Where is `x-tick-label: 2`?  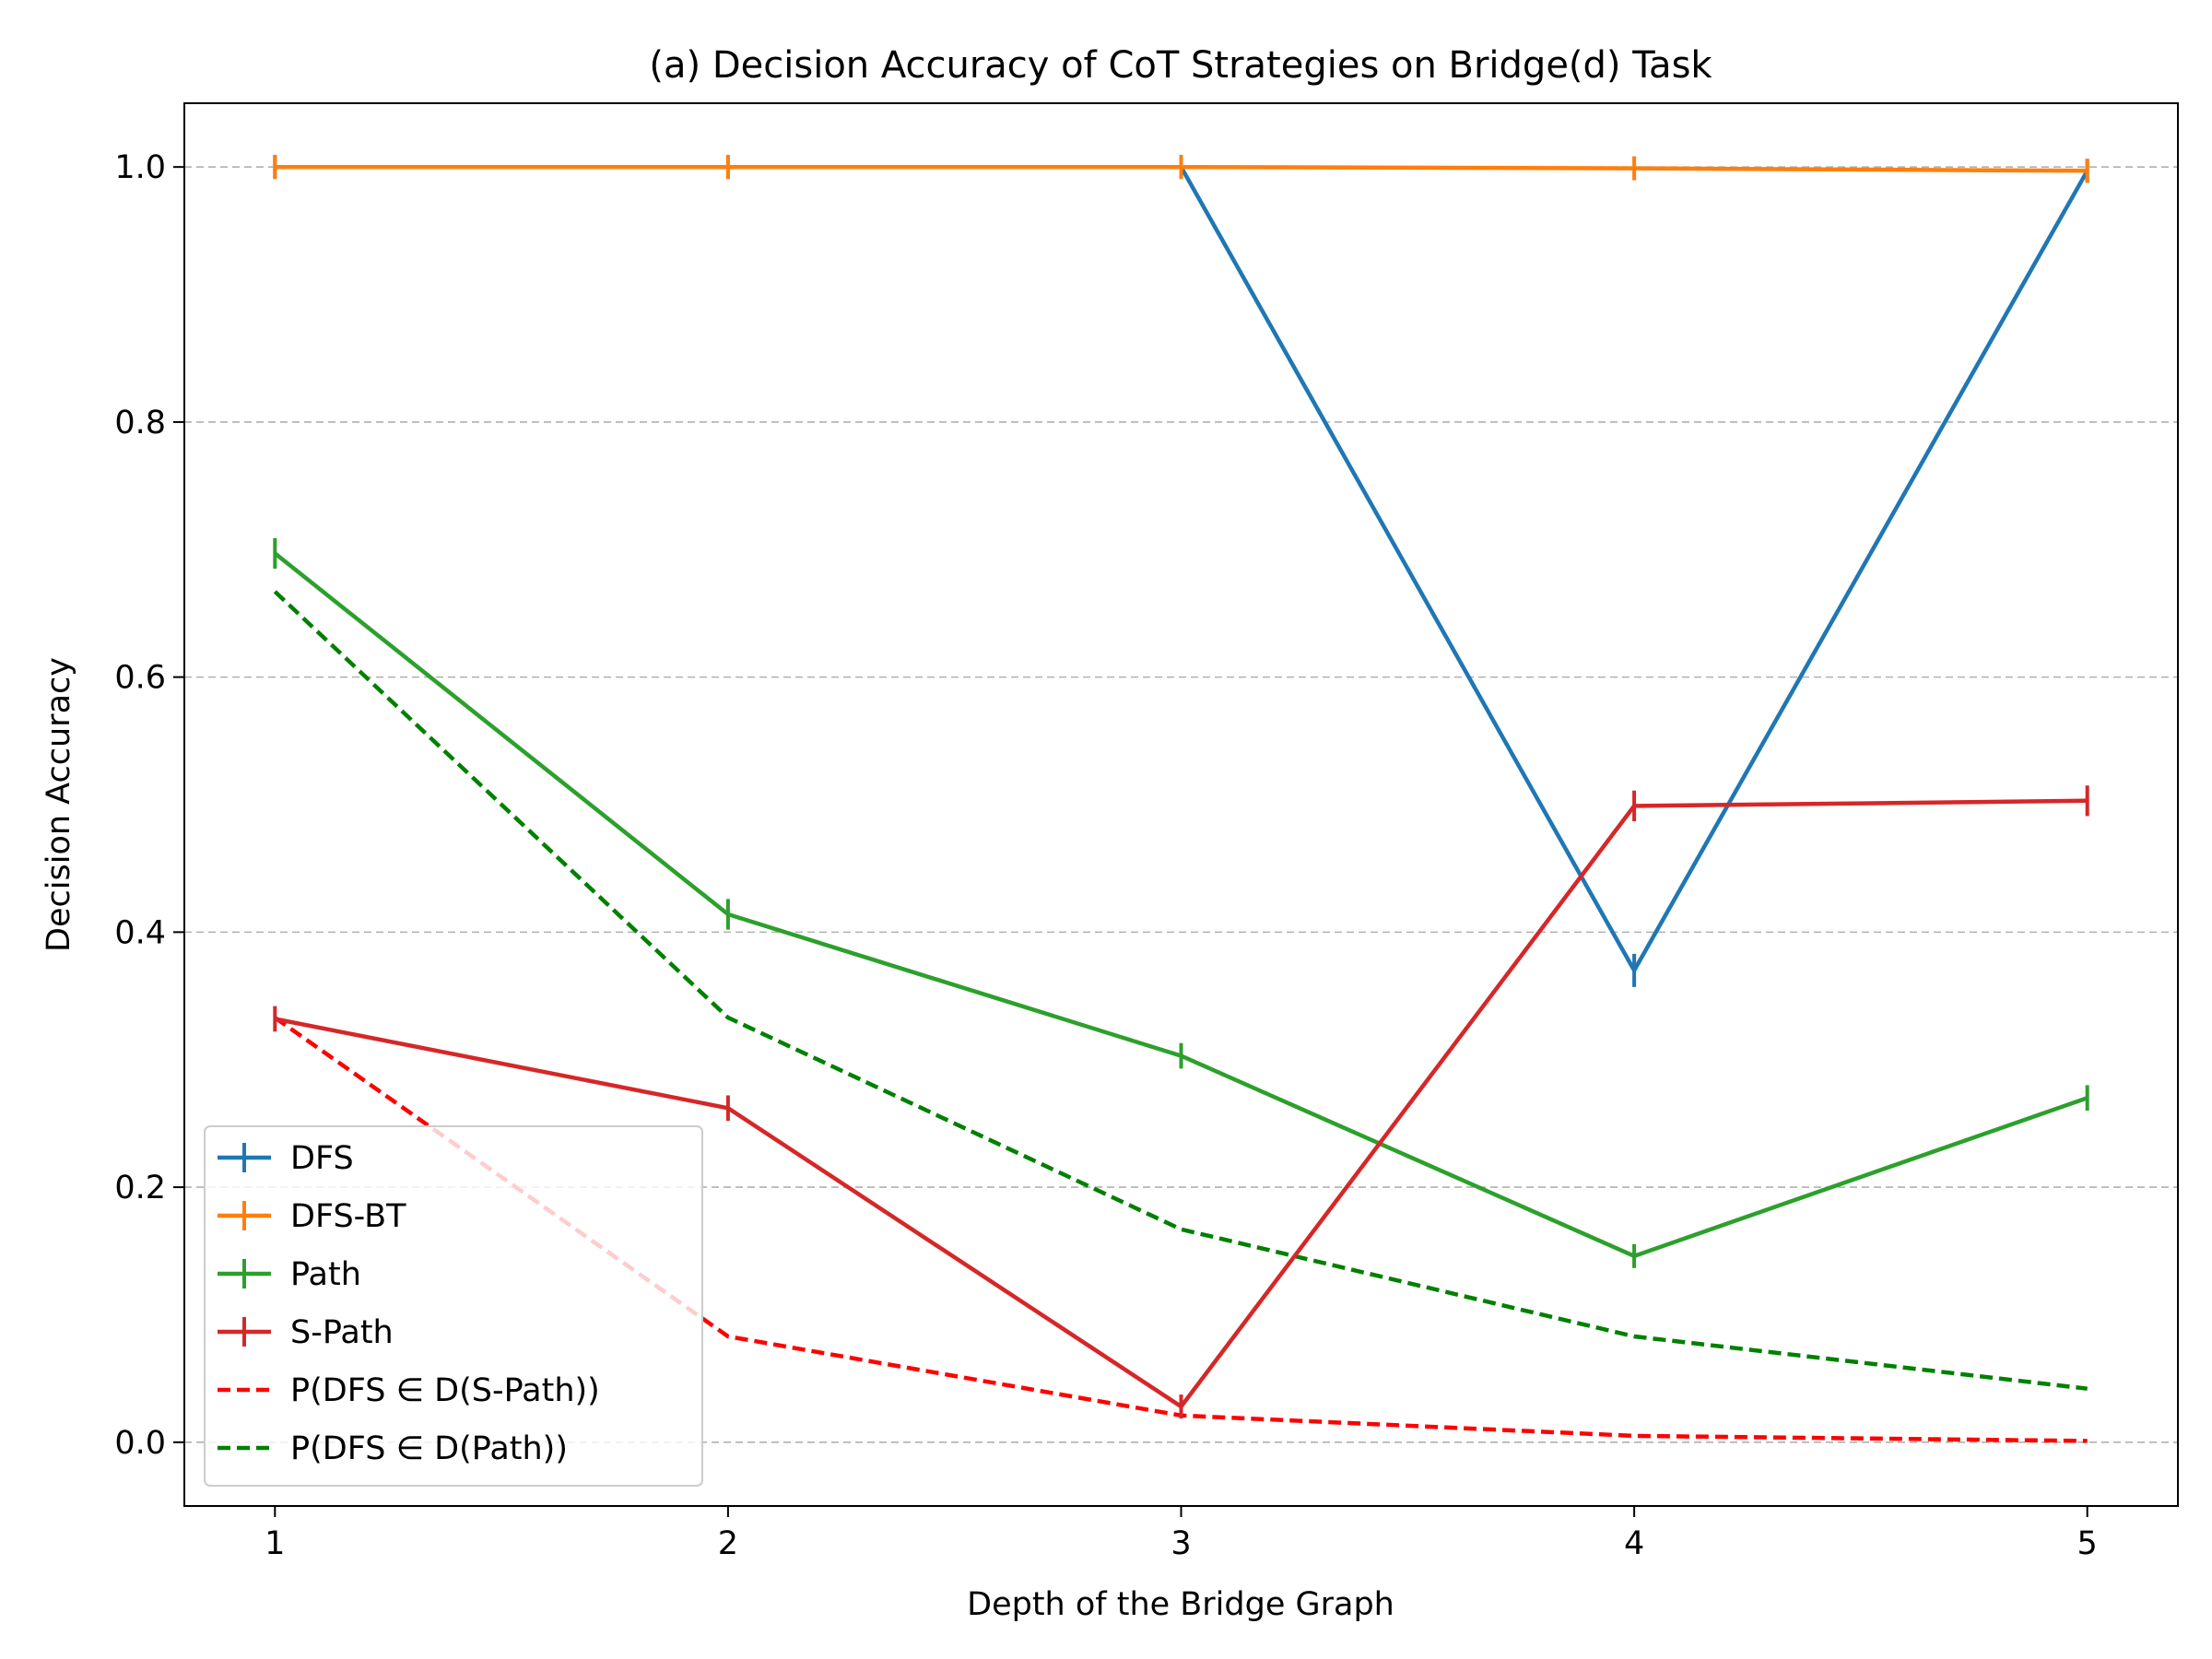
x-tick-label: 2 is located at coordinates (728, 1543).